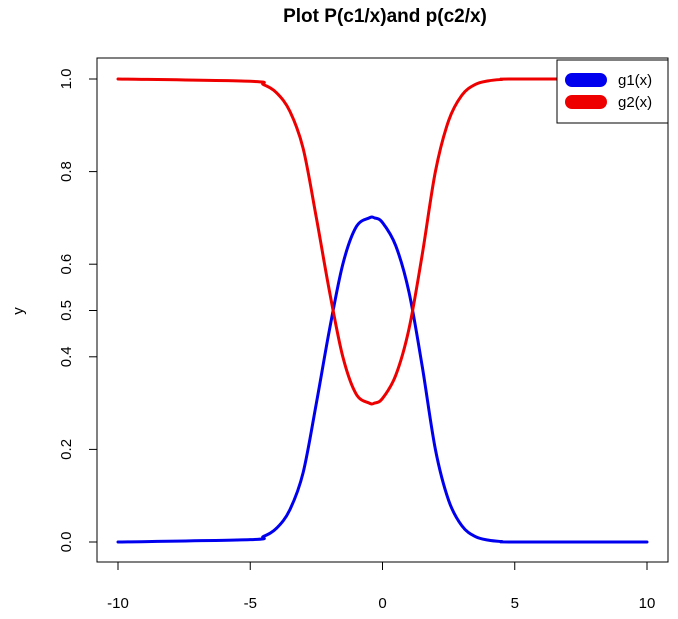 The height and width of the screenshot is (619, 678). I want to click on y-tick-label: 0.0, so click(66, 542).